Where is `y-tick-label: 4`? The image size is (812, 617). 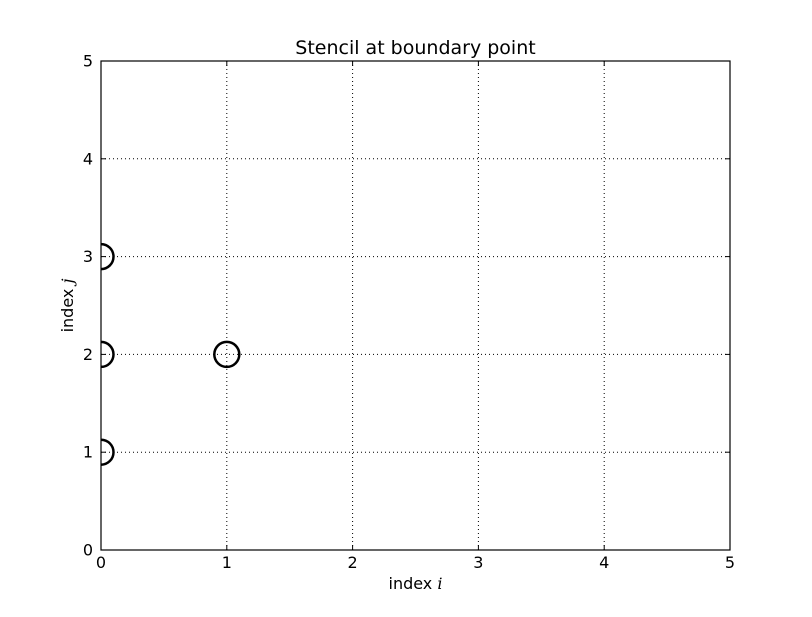 y-tick-label: 4 is located at coordinates (88, 158).